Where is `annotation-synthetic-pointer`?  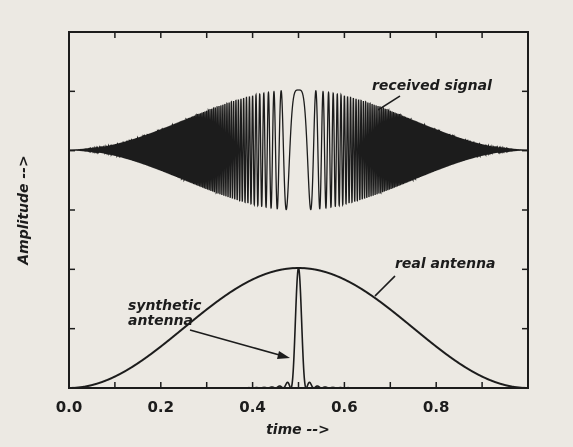 annotation-synthetic-pointer is located at coordinates (236, 343).